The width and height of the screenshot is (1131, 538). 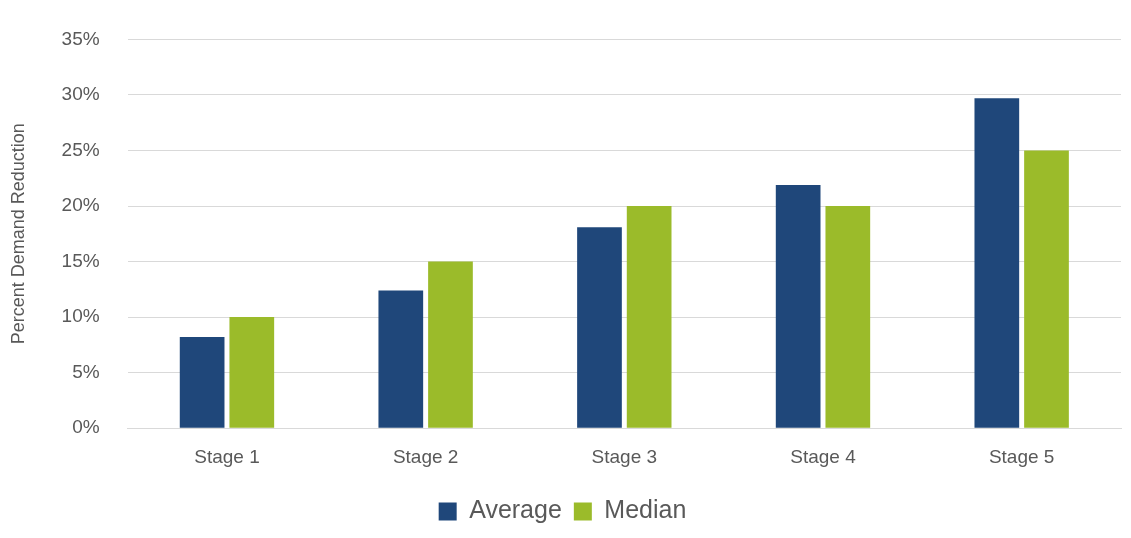 I want to click on x-tick-label: Stage 2, so click(x=425, y=456).